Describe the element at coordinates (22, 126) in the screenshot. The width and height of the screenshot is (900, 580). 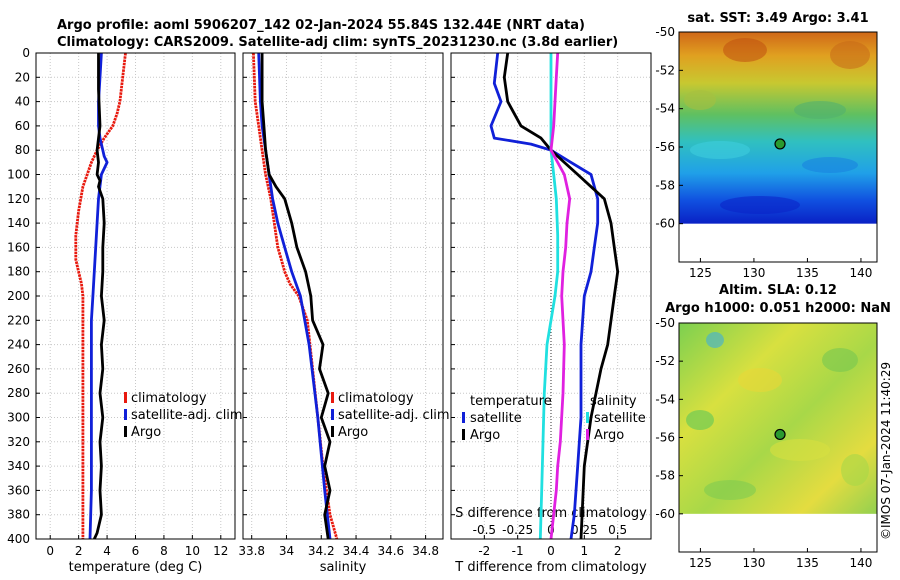
I see `y-tick-label: 60` at that location.